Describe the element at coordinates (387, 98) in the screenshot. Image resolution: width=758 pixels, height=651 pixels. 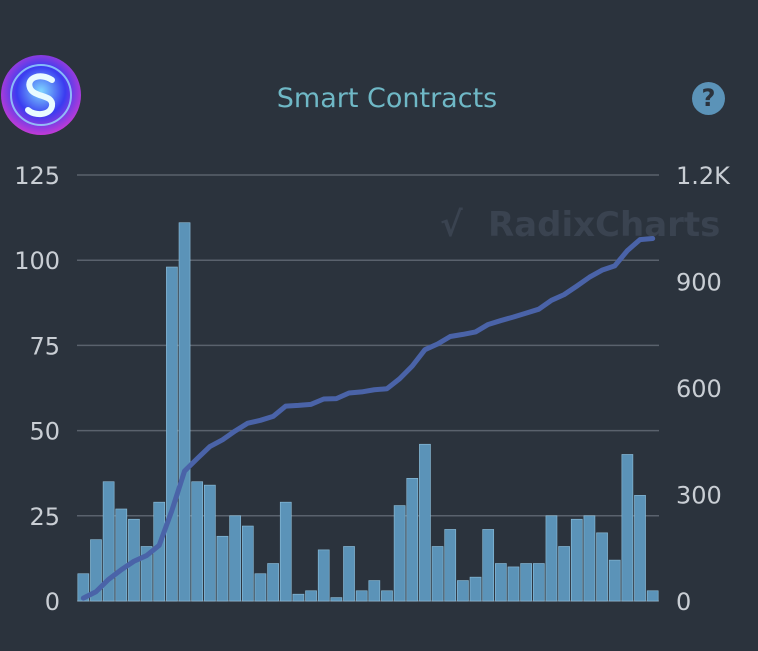
I see `chart-title: Smart Contracts` at that location.